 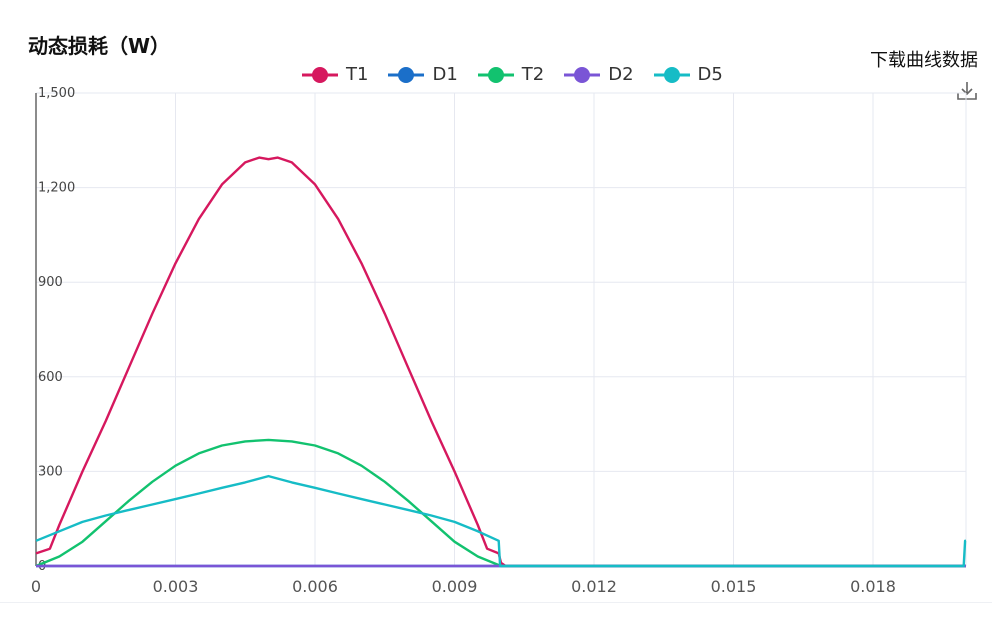 I want to click on y-tick-label: 1,500, so click(x=56, y=93).